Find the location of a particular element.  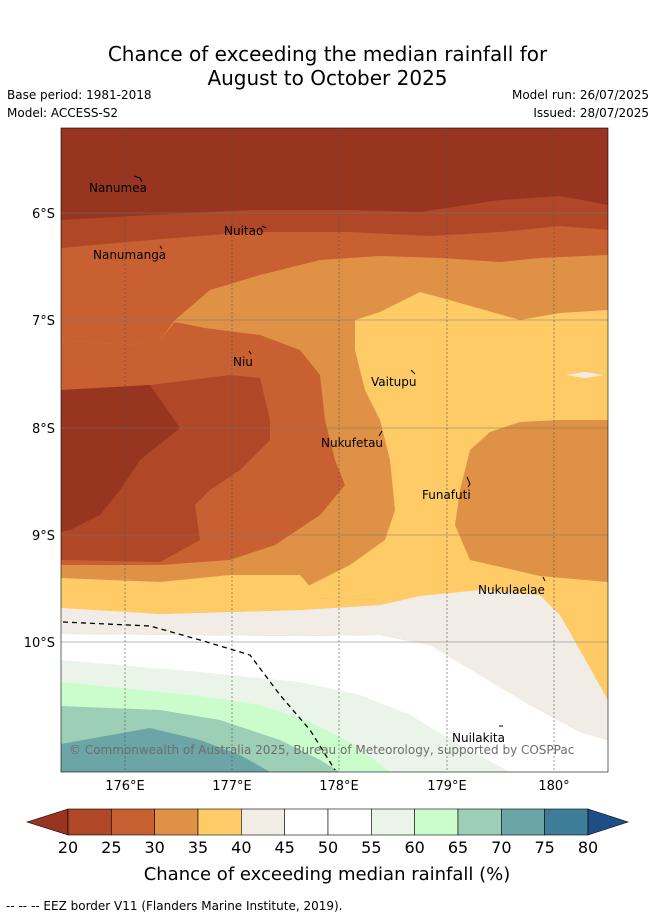

colorbar-tick: 25 is located at coordinates (111, 847).